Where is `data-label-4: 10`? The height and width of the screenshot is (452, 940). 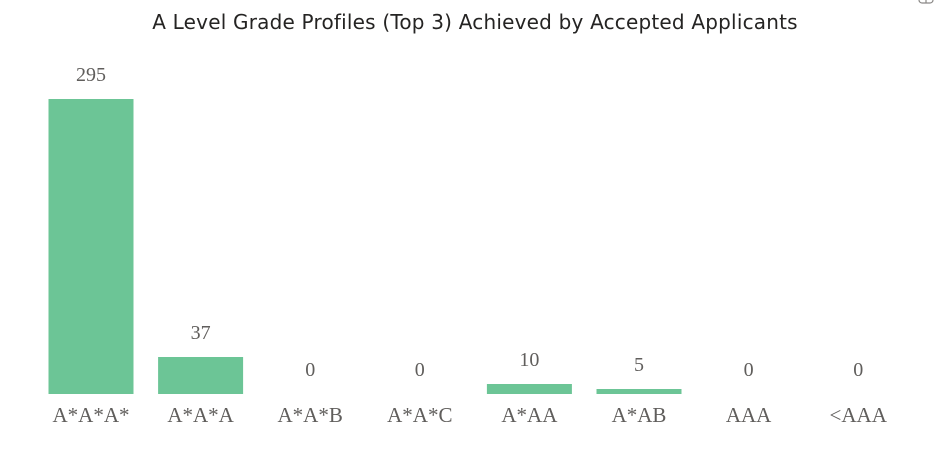
data-label-4: 10 is located at coordinates (529, 360).